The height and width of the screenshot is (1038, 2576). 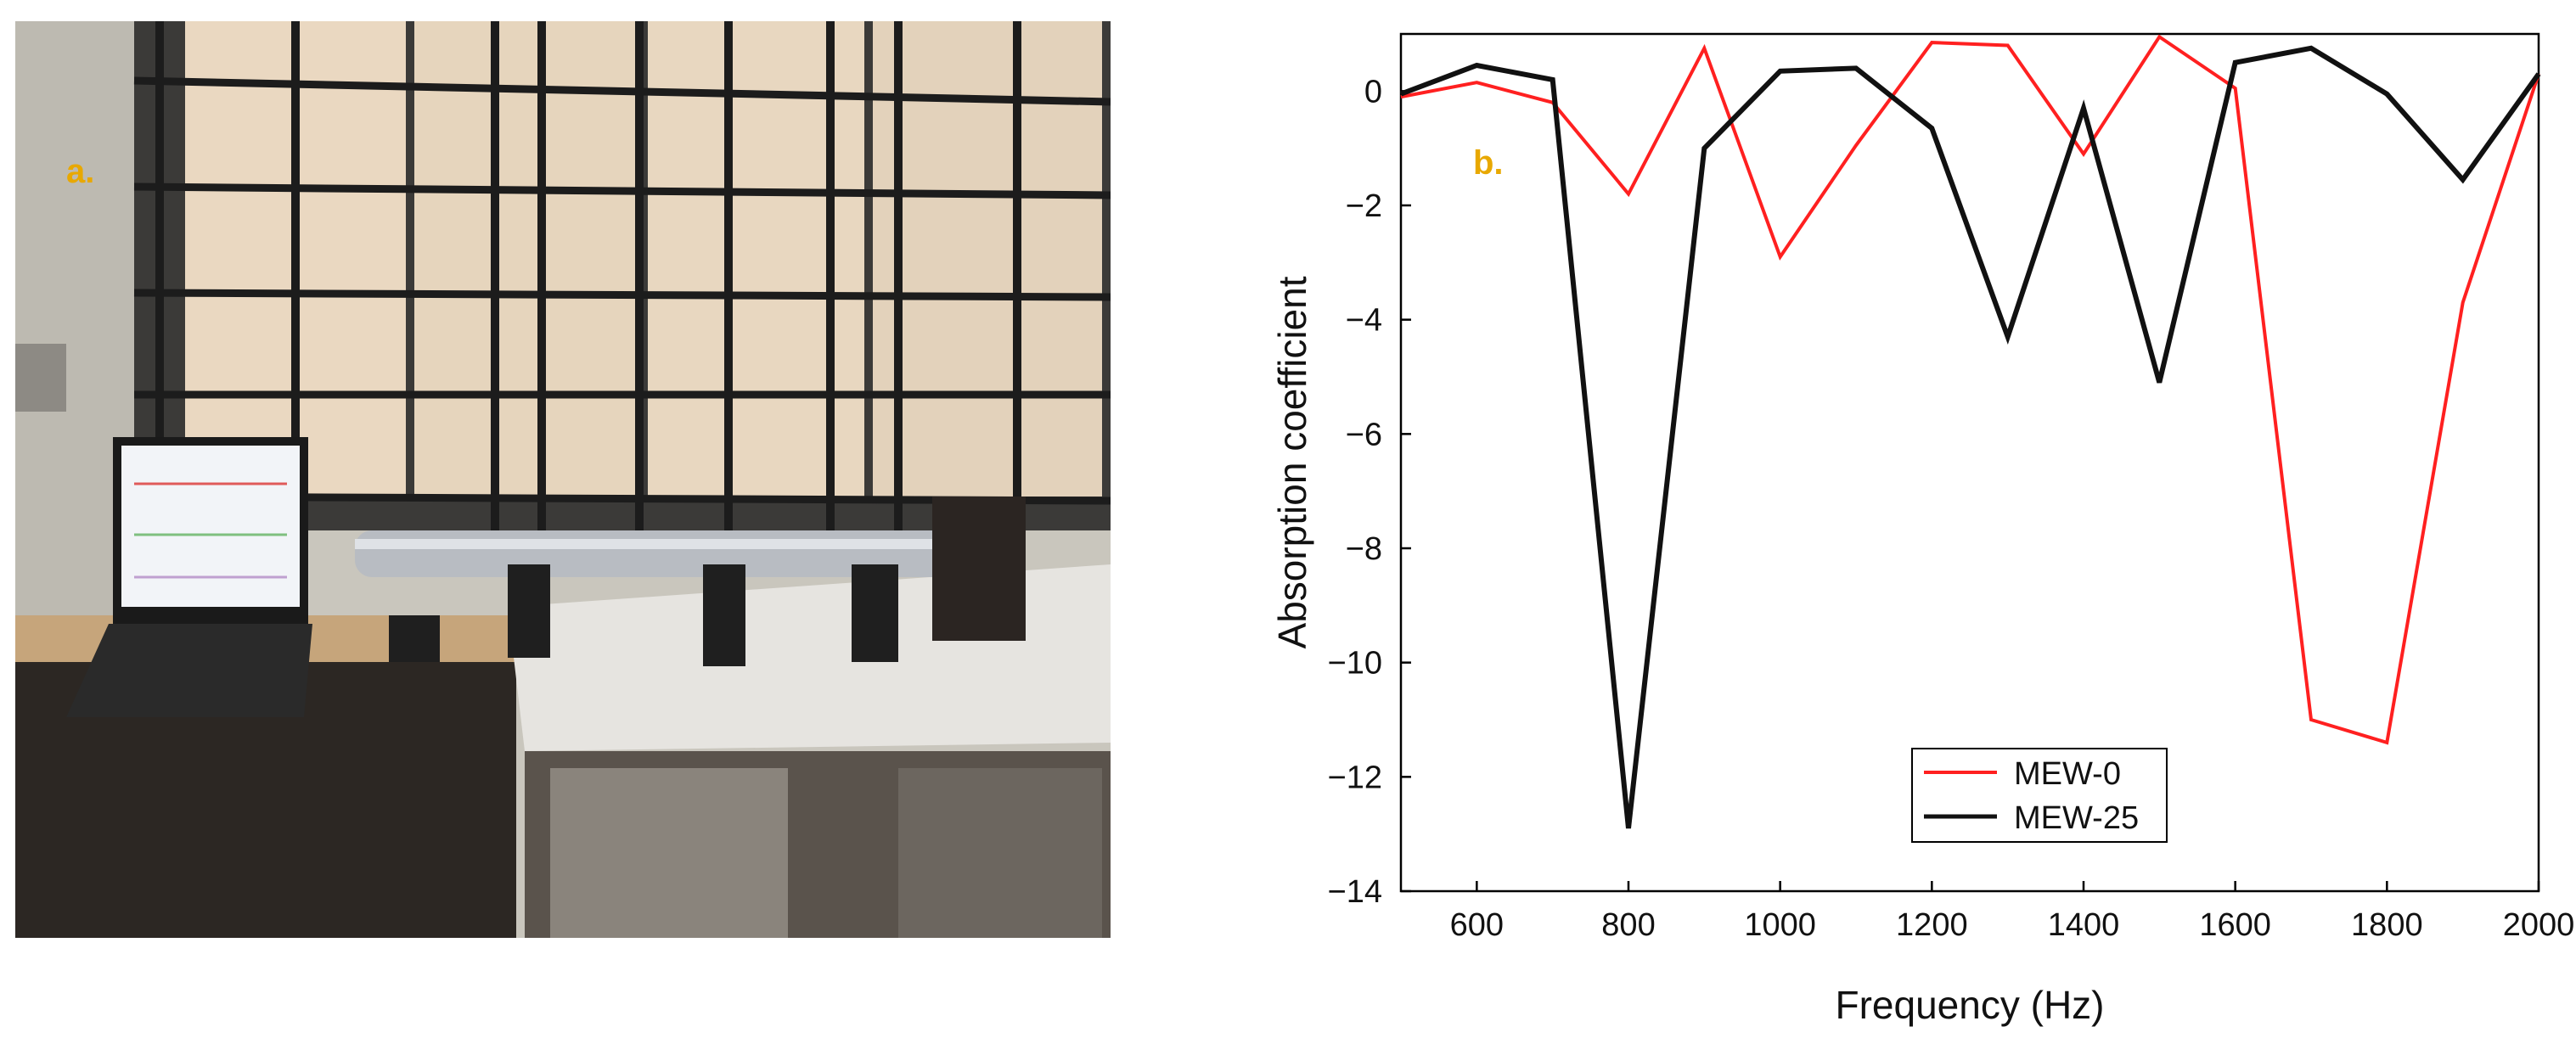 I want to click on x-tick-label: 2000, so click(x=2539, y=925).